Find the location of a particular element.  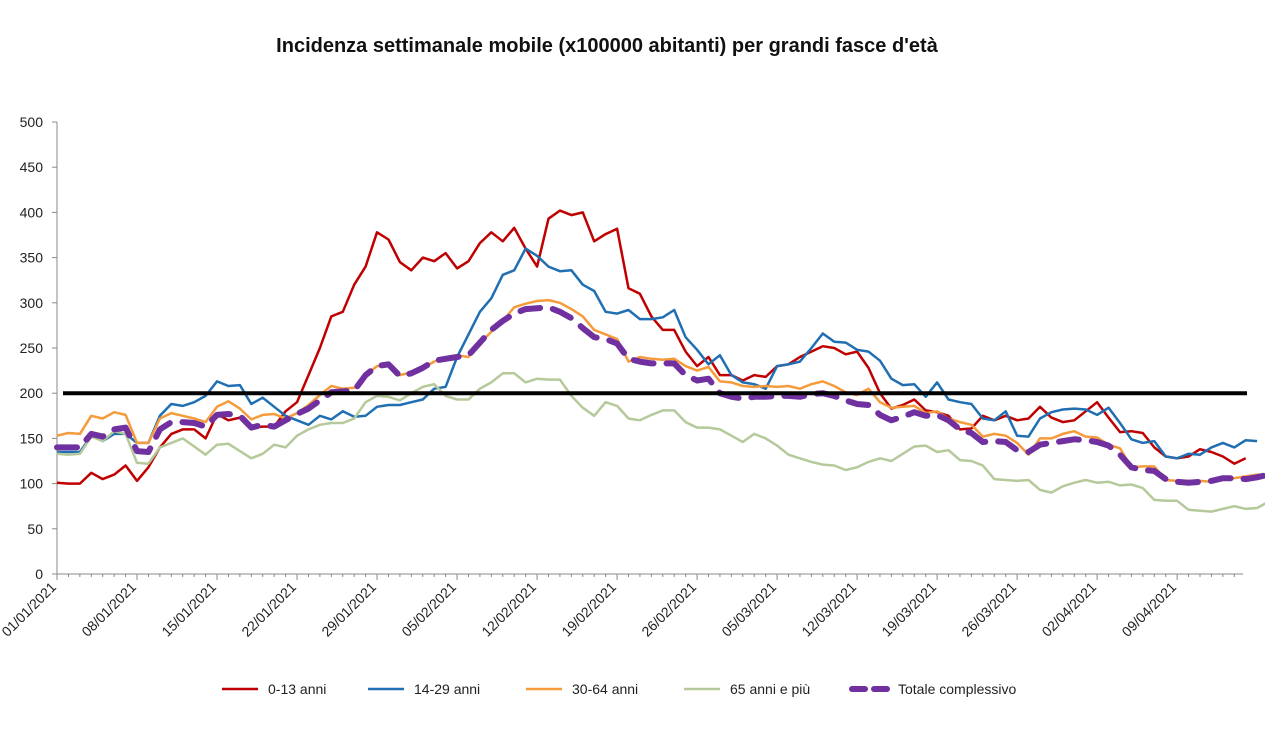

x-tick-label: 22/01/2021 is located at coordinates (268, 609).